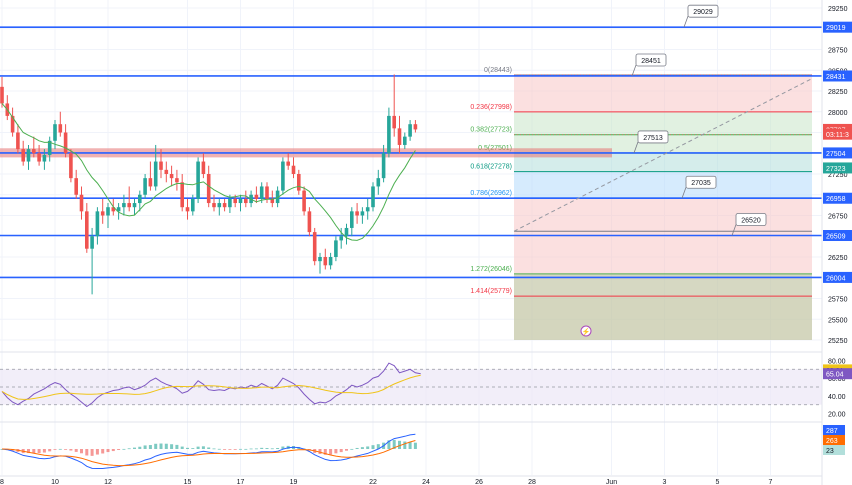 The width and height of the screenshot is (852, 485). I want to click on macd-signal-line, so click(208, 453).